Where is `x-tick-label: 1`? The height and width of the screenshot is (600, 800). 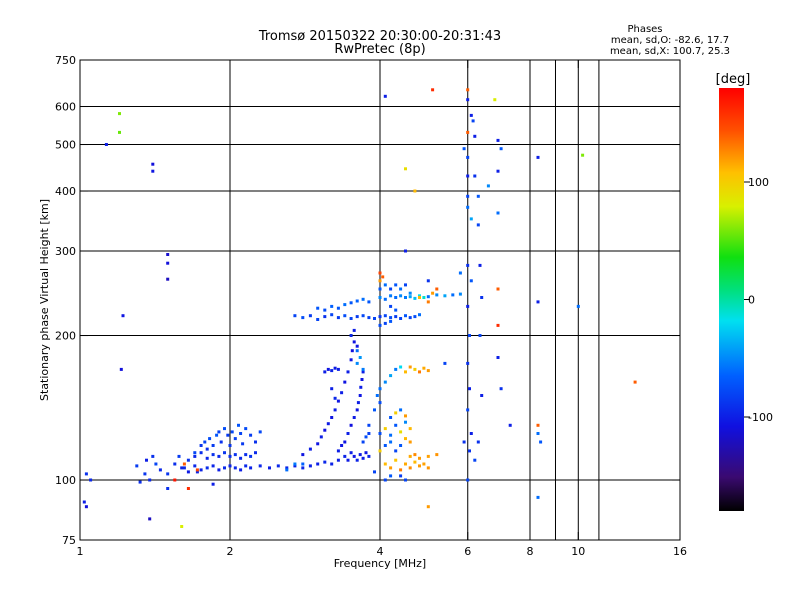
x-tick-label: 1 is located at coordinates (80, 551).